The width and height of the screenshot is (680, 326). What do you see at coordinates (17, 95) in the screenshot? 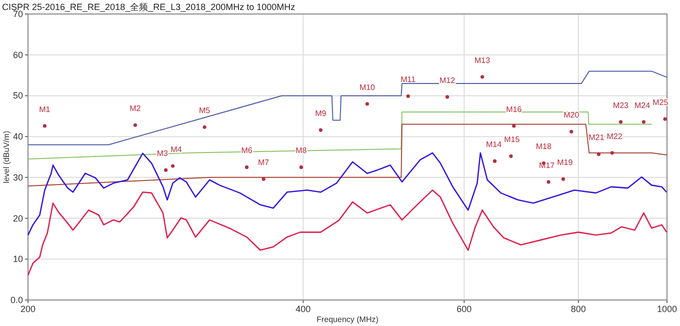
I see `y-tick-label: 50` at bounding box center [17, 95].